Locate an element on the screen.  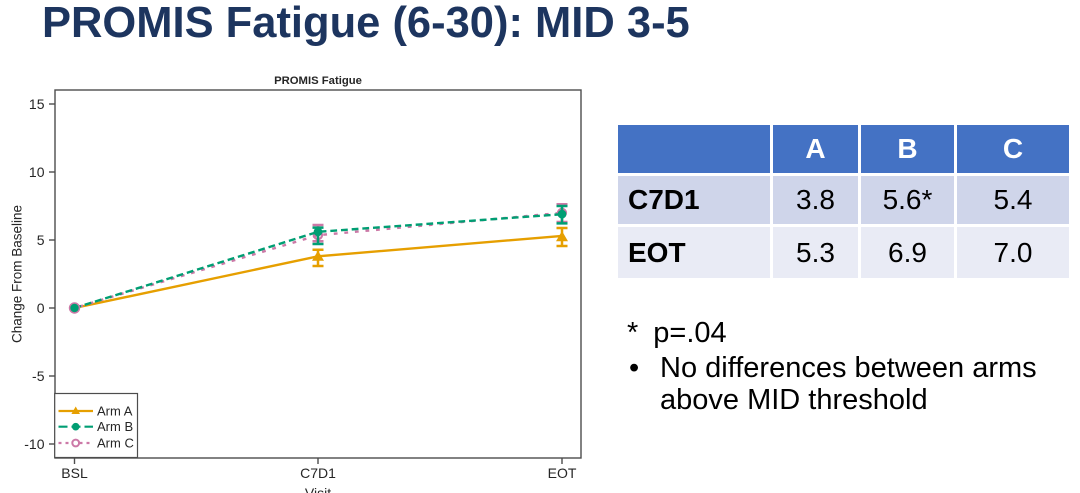
svg-text: Arm B is located at coordinates (115, 426).